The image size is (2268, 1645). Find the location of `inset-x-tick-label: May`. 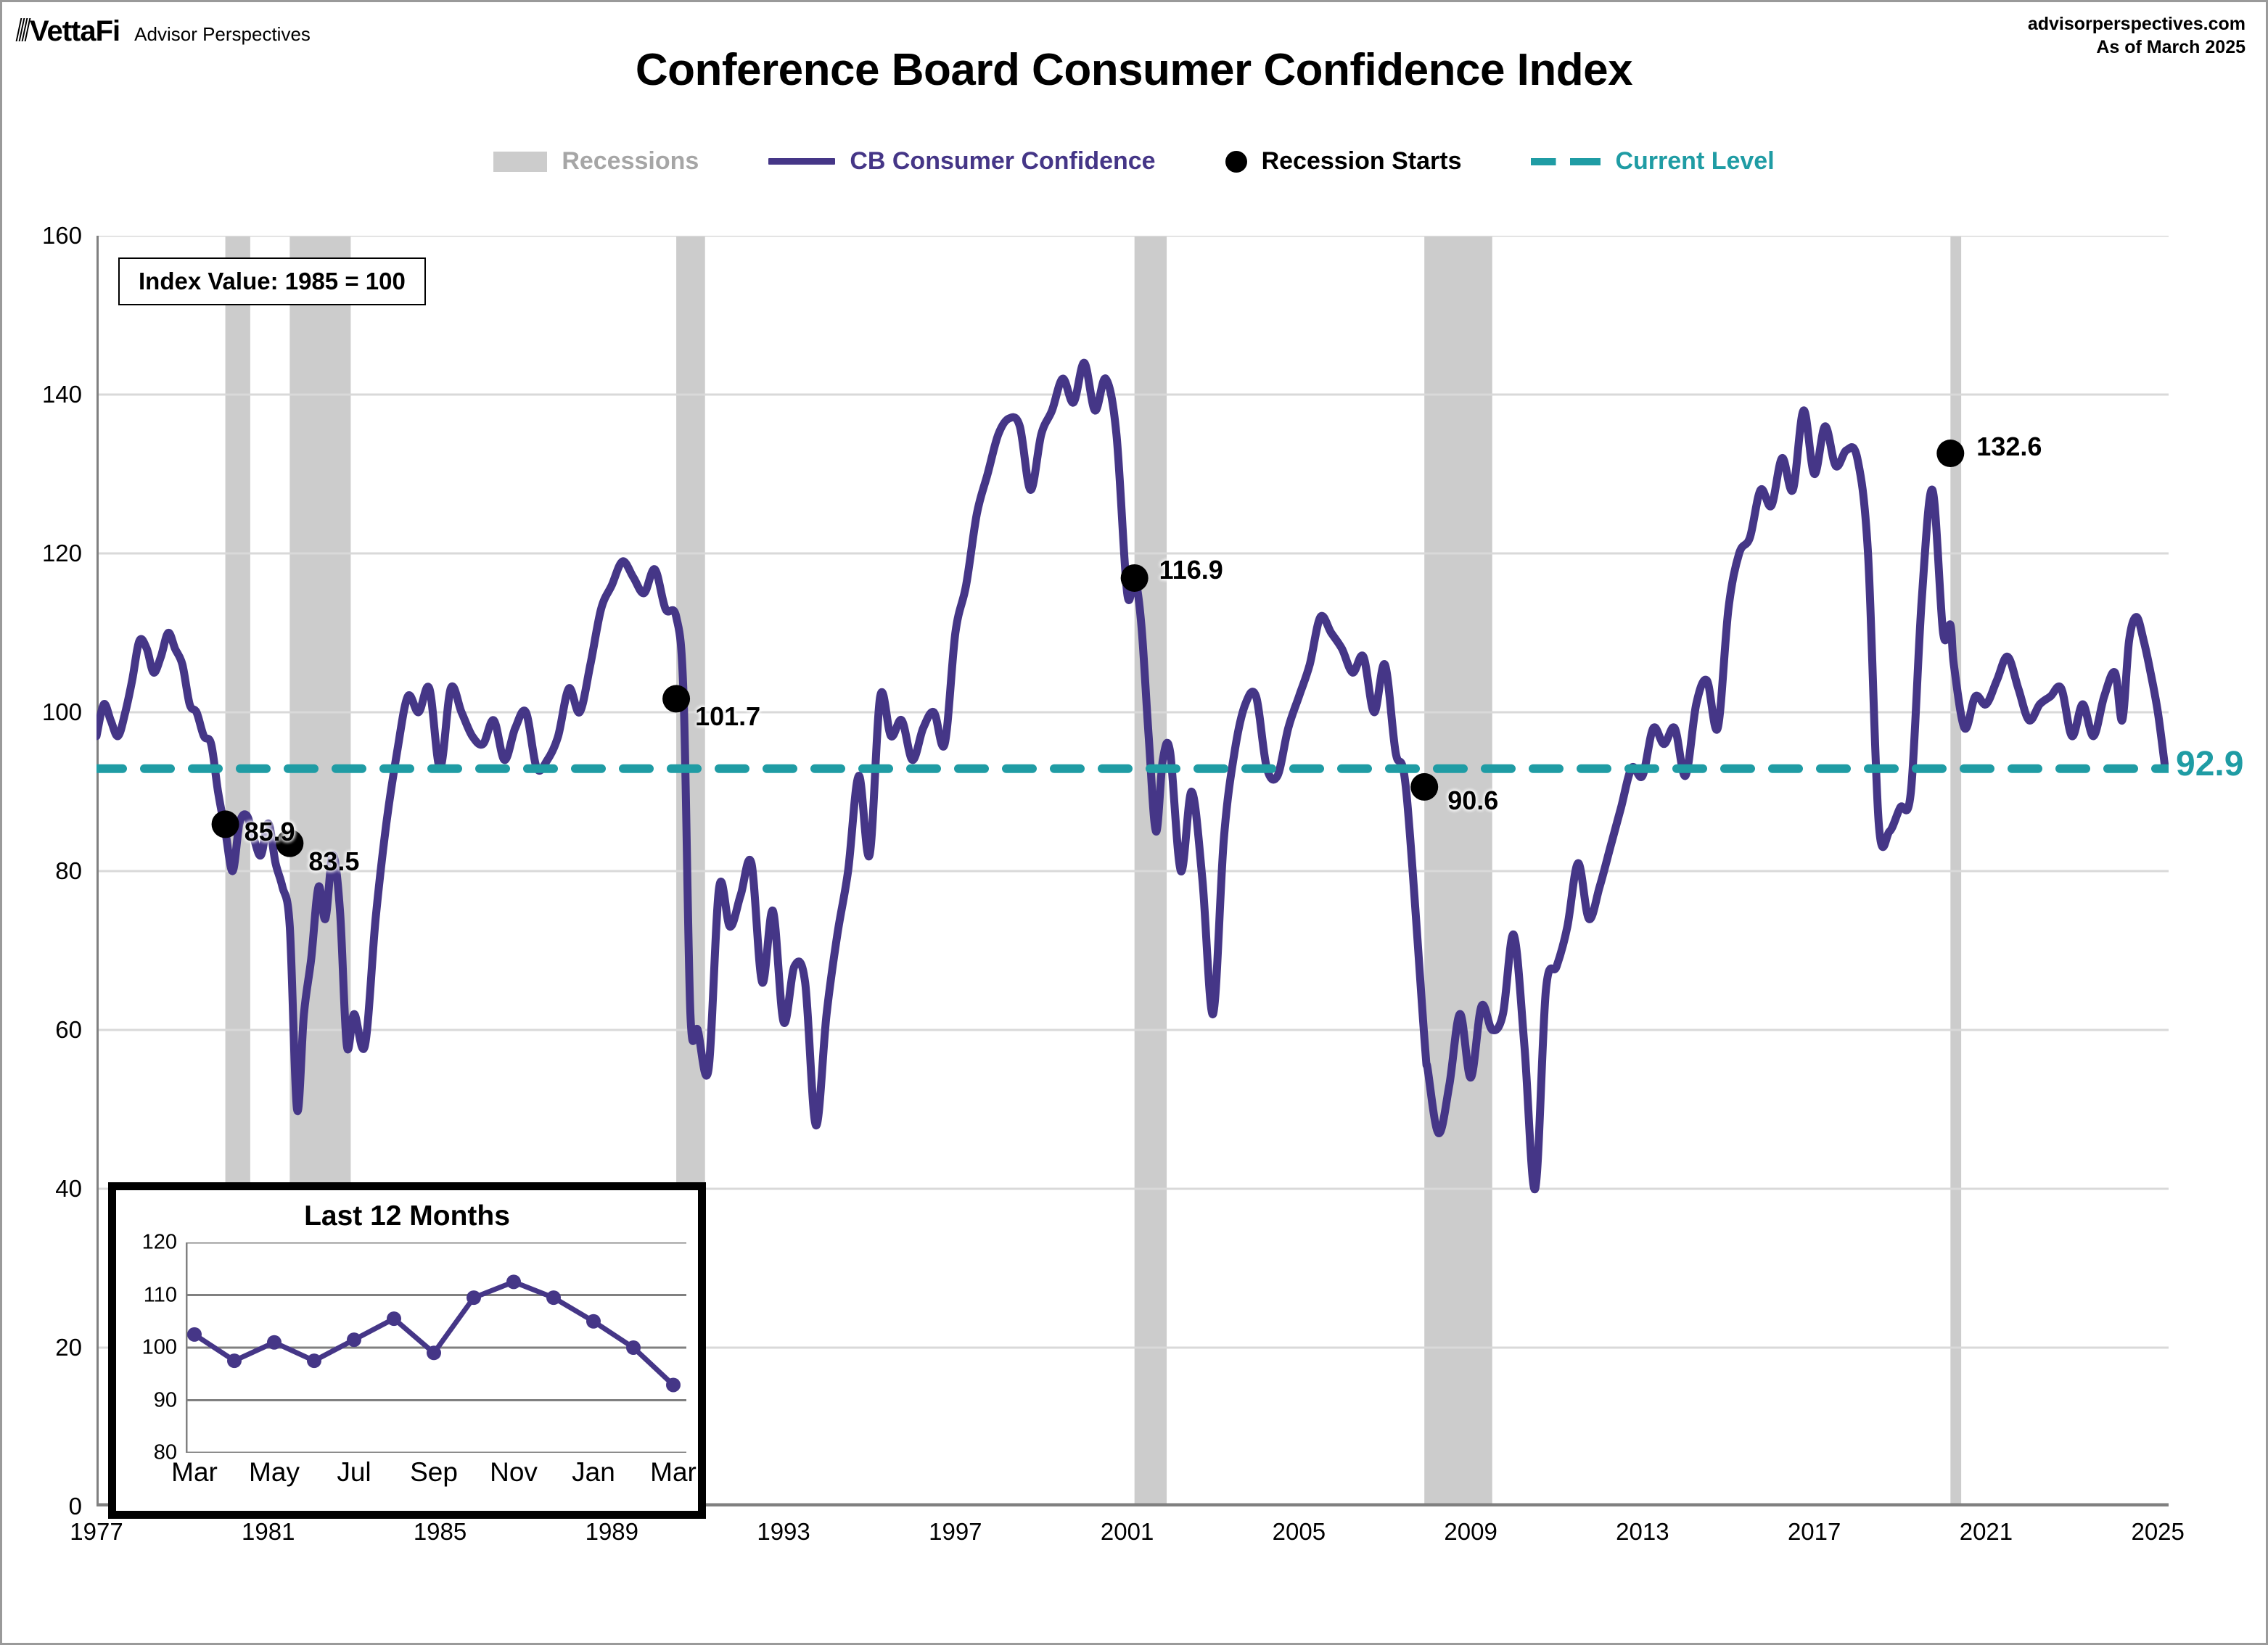

inset-x-tick-label: May is located at coordinates (275, 1472).